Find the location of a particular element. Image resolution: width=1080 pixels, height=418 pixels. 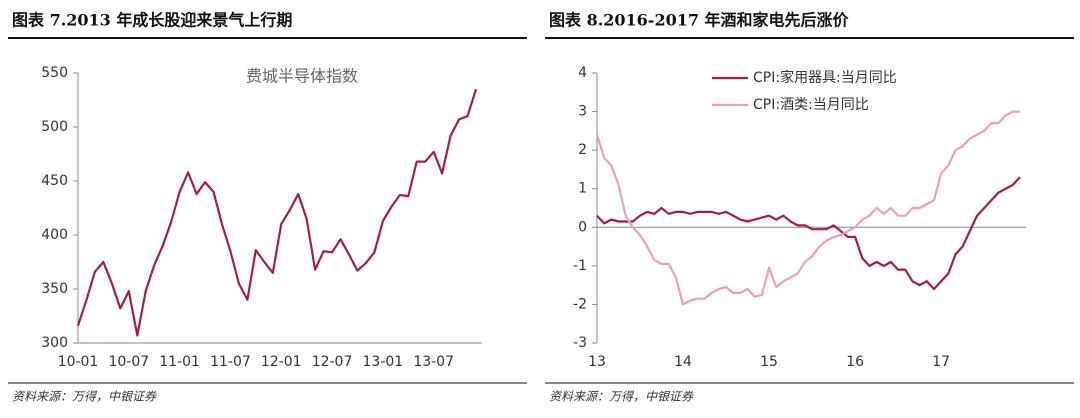

data-line is located at coordinates (808, 233).